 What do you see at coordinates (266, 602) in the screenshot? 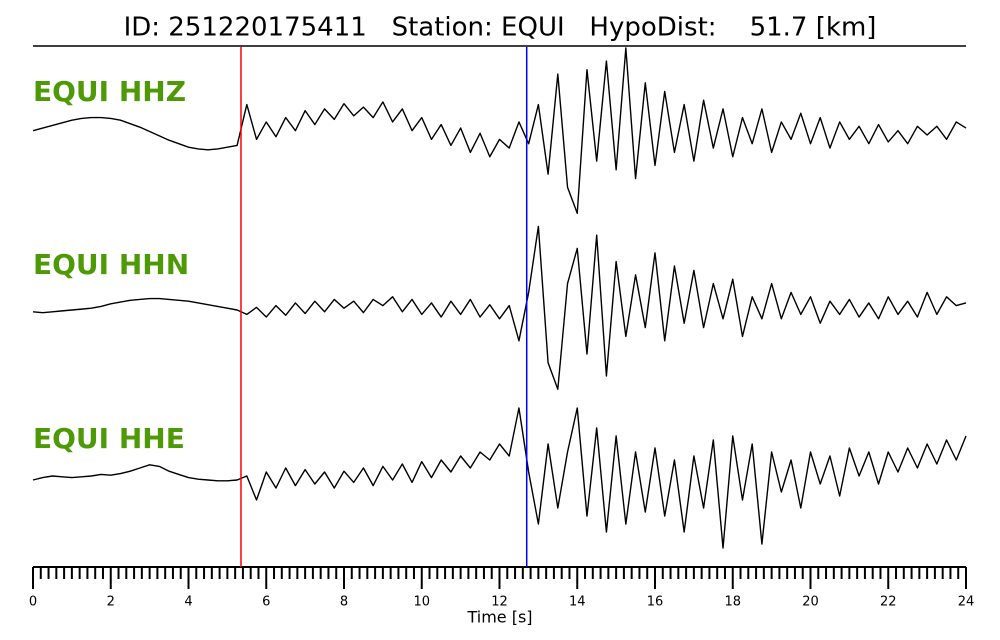
I see `x-tick-label: 6` at bounding box center [266, 602].